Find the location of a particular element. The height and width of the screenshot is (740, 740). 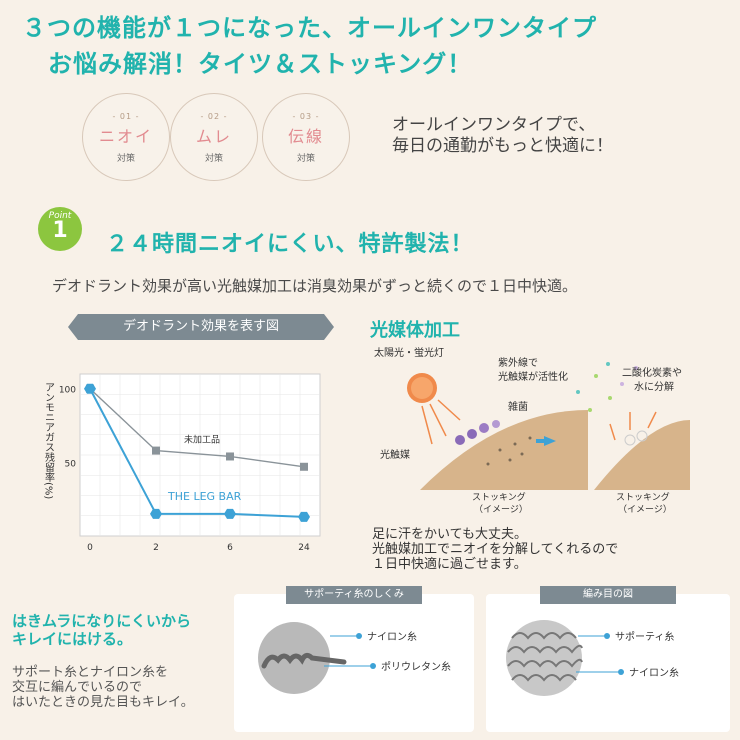

light-label: 太陽光・蛍光灯 is located at coordinates (409, 352).